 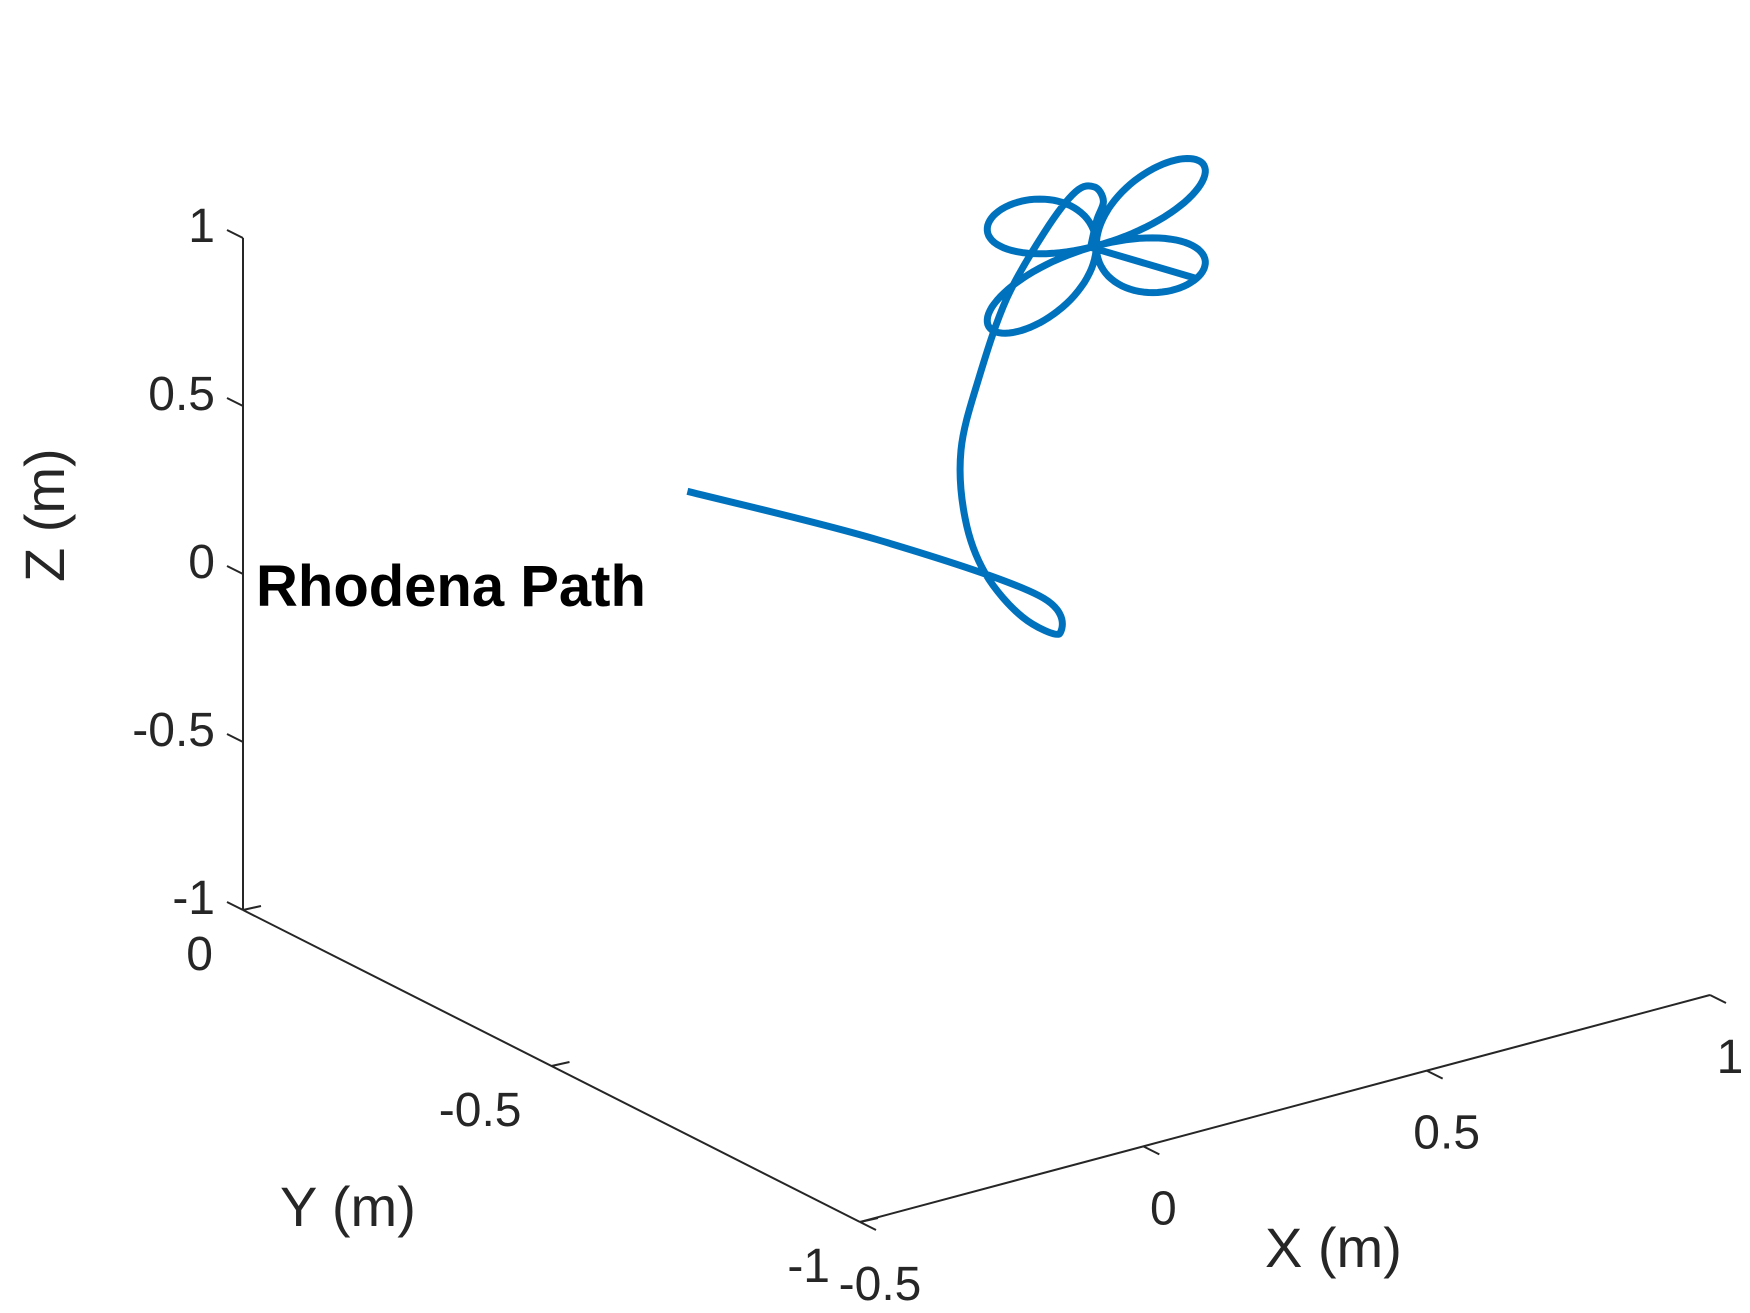 What do you see at coordinates (480, 1110) in the screenshot?
I see `y-tick-label: -0.5` at bounding box center [480, 1110].